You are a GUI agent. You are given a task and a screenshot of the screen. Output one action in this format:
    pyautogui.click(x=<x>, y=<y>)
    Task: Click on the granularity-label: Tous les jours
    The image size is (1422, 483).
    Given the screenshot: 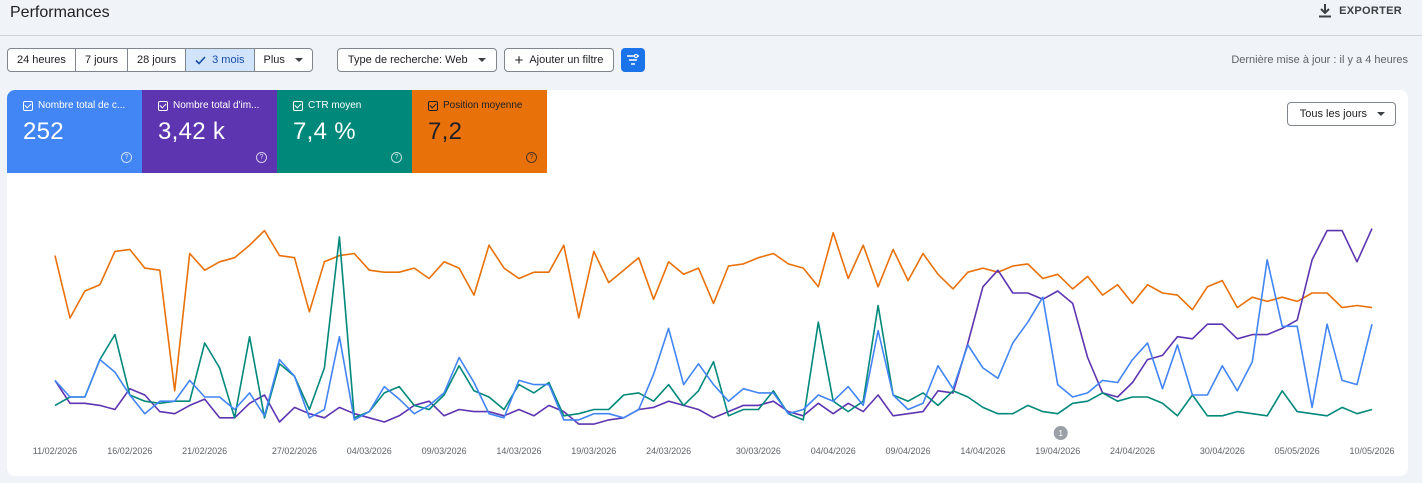 What is the action you would take?
    pyautogui.click(x=1333, y=114)
    